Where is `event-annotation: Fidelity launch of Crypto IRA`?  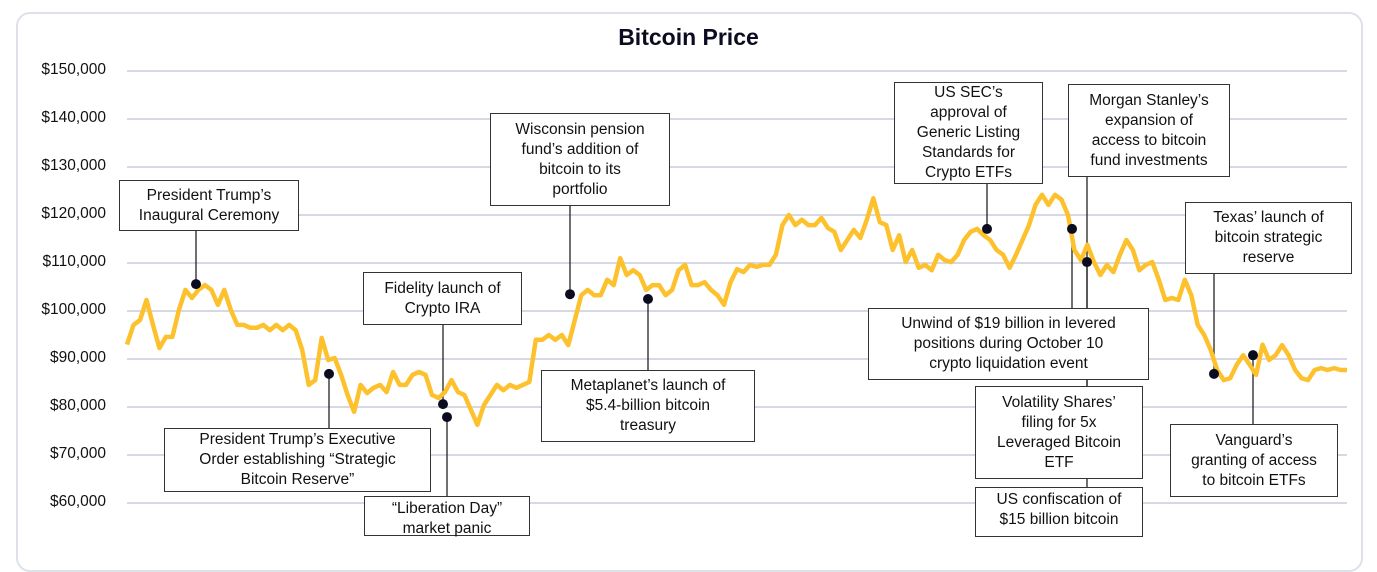
event-annotation: Fidelity launch of Crypto IRA is located at coordinates (442, 298).